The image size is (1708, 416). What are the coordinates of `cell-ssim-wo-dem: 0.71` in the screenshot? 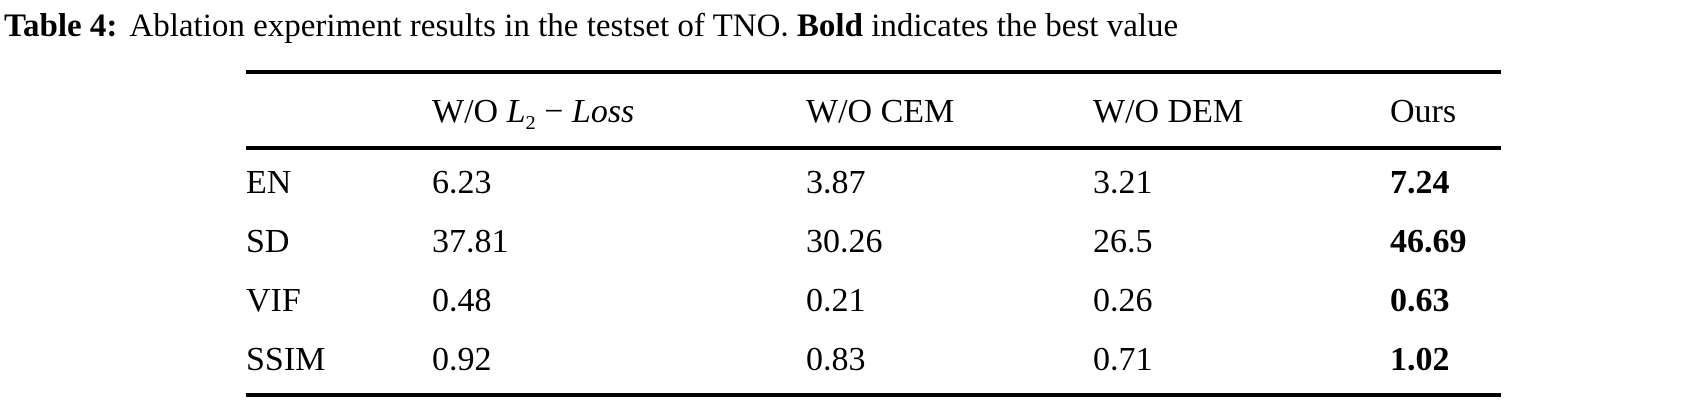 It's located at (1123, 359).